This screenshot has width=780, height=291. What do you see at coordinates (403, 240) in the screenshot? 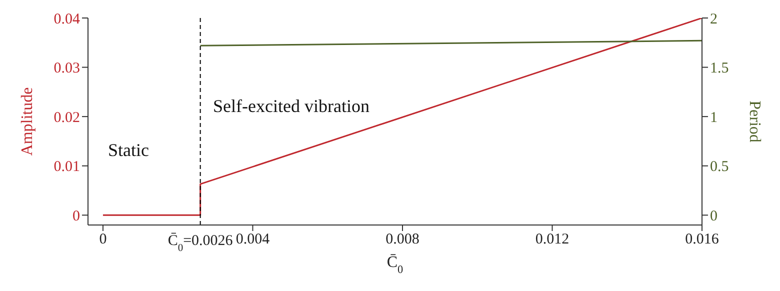
I see `x-tick-label: 0.008` at bounding box center [403, 240].